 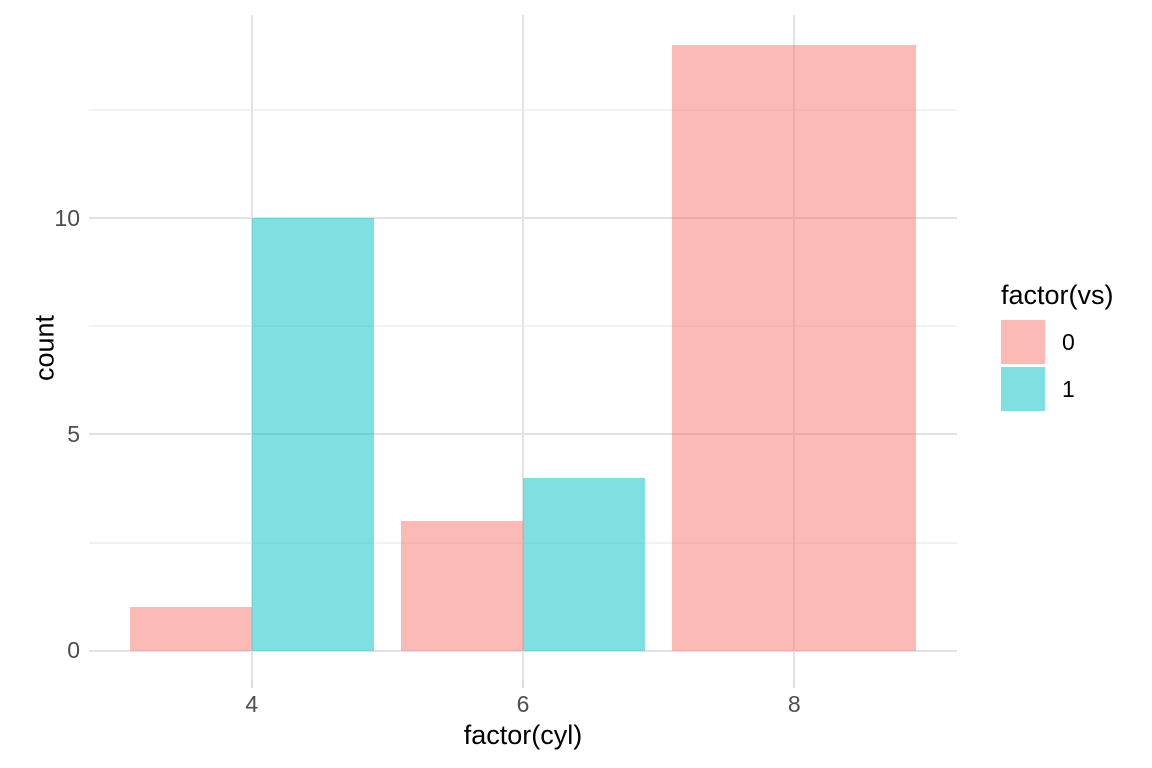 What do you see at coordinates (584, 564) in the screenshot?
I see `bar-cyl6-vs1` at bounding box center [584, 564].